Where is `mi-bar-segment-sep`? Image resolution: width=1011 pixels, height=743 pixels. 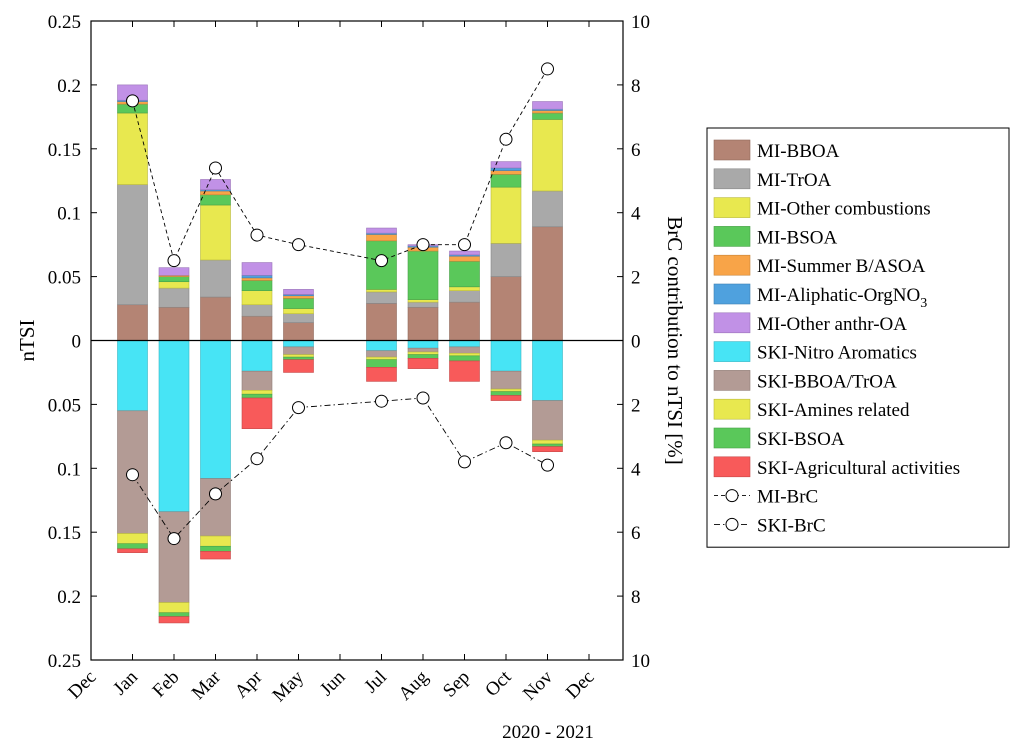
mi-bar-segment-sep is located at coordinates (464, 288).